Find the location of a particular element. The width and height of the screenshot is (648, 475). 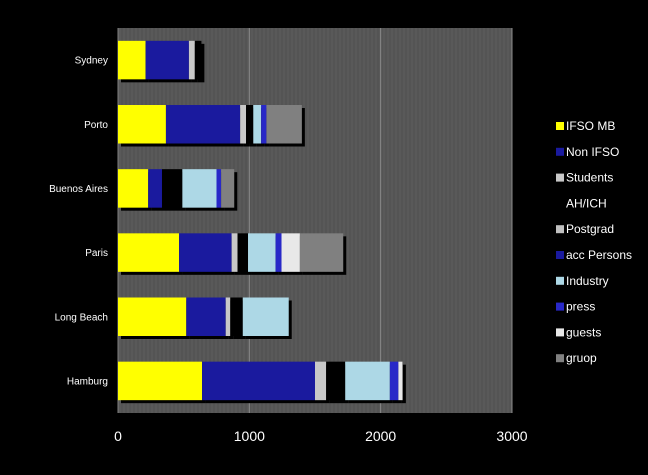

x-tick-labels: 0 1000 2000 3000 is located at coordinates (321, 436).